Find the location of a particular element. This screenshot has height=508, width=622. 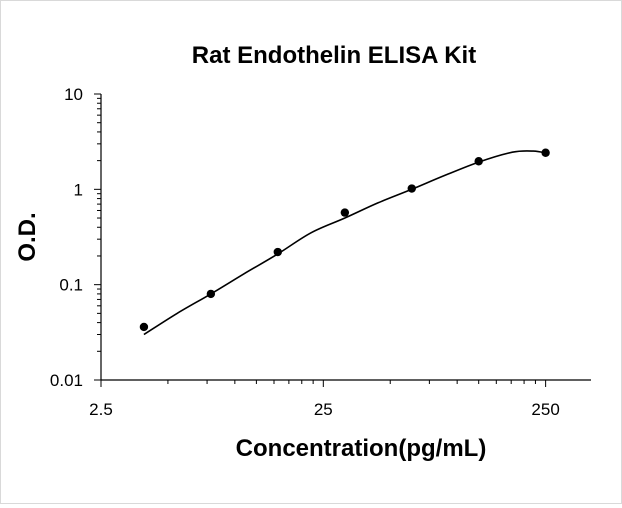

x-tick-label: 2.5 is located at coordinates (101, 409).